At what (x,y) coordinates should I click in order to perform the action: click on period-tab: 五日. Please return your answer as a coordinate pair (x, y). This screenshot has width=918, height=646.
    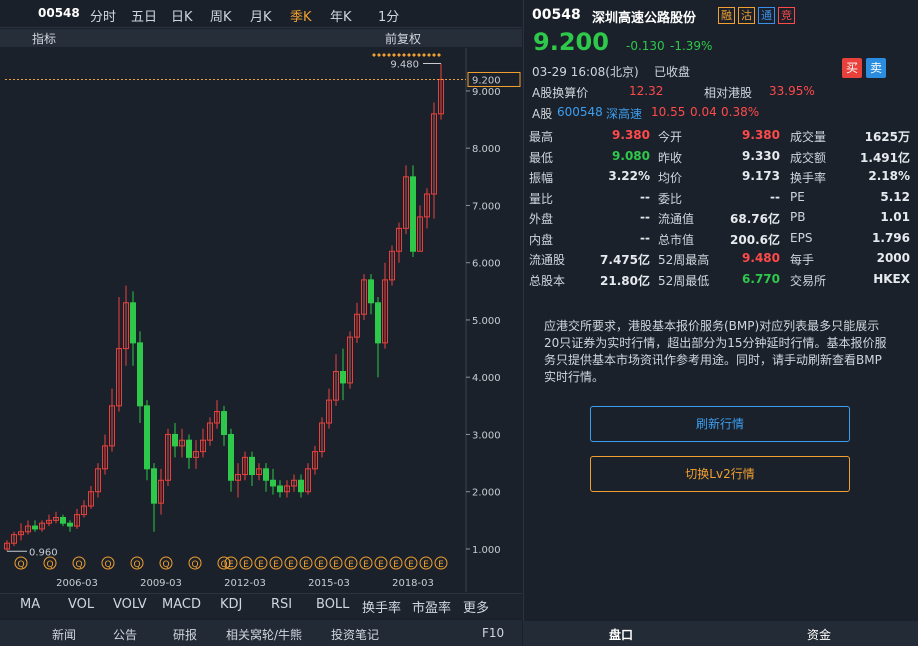
    Looking at the image, I should click on (144, 17).